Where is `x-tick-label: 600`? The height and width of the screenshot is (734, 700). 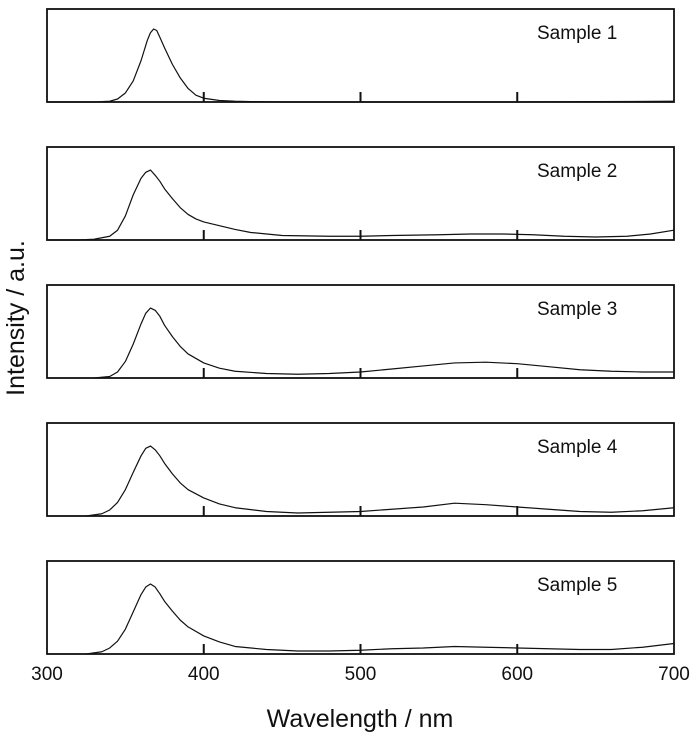 x-tick-label: 600 is located at coordinates (517, 674).